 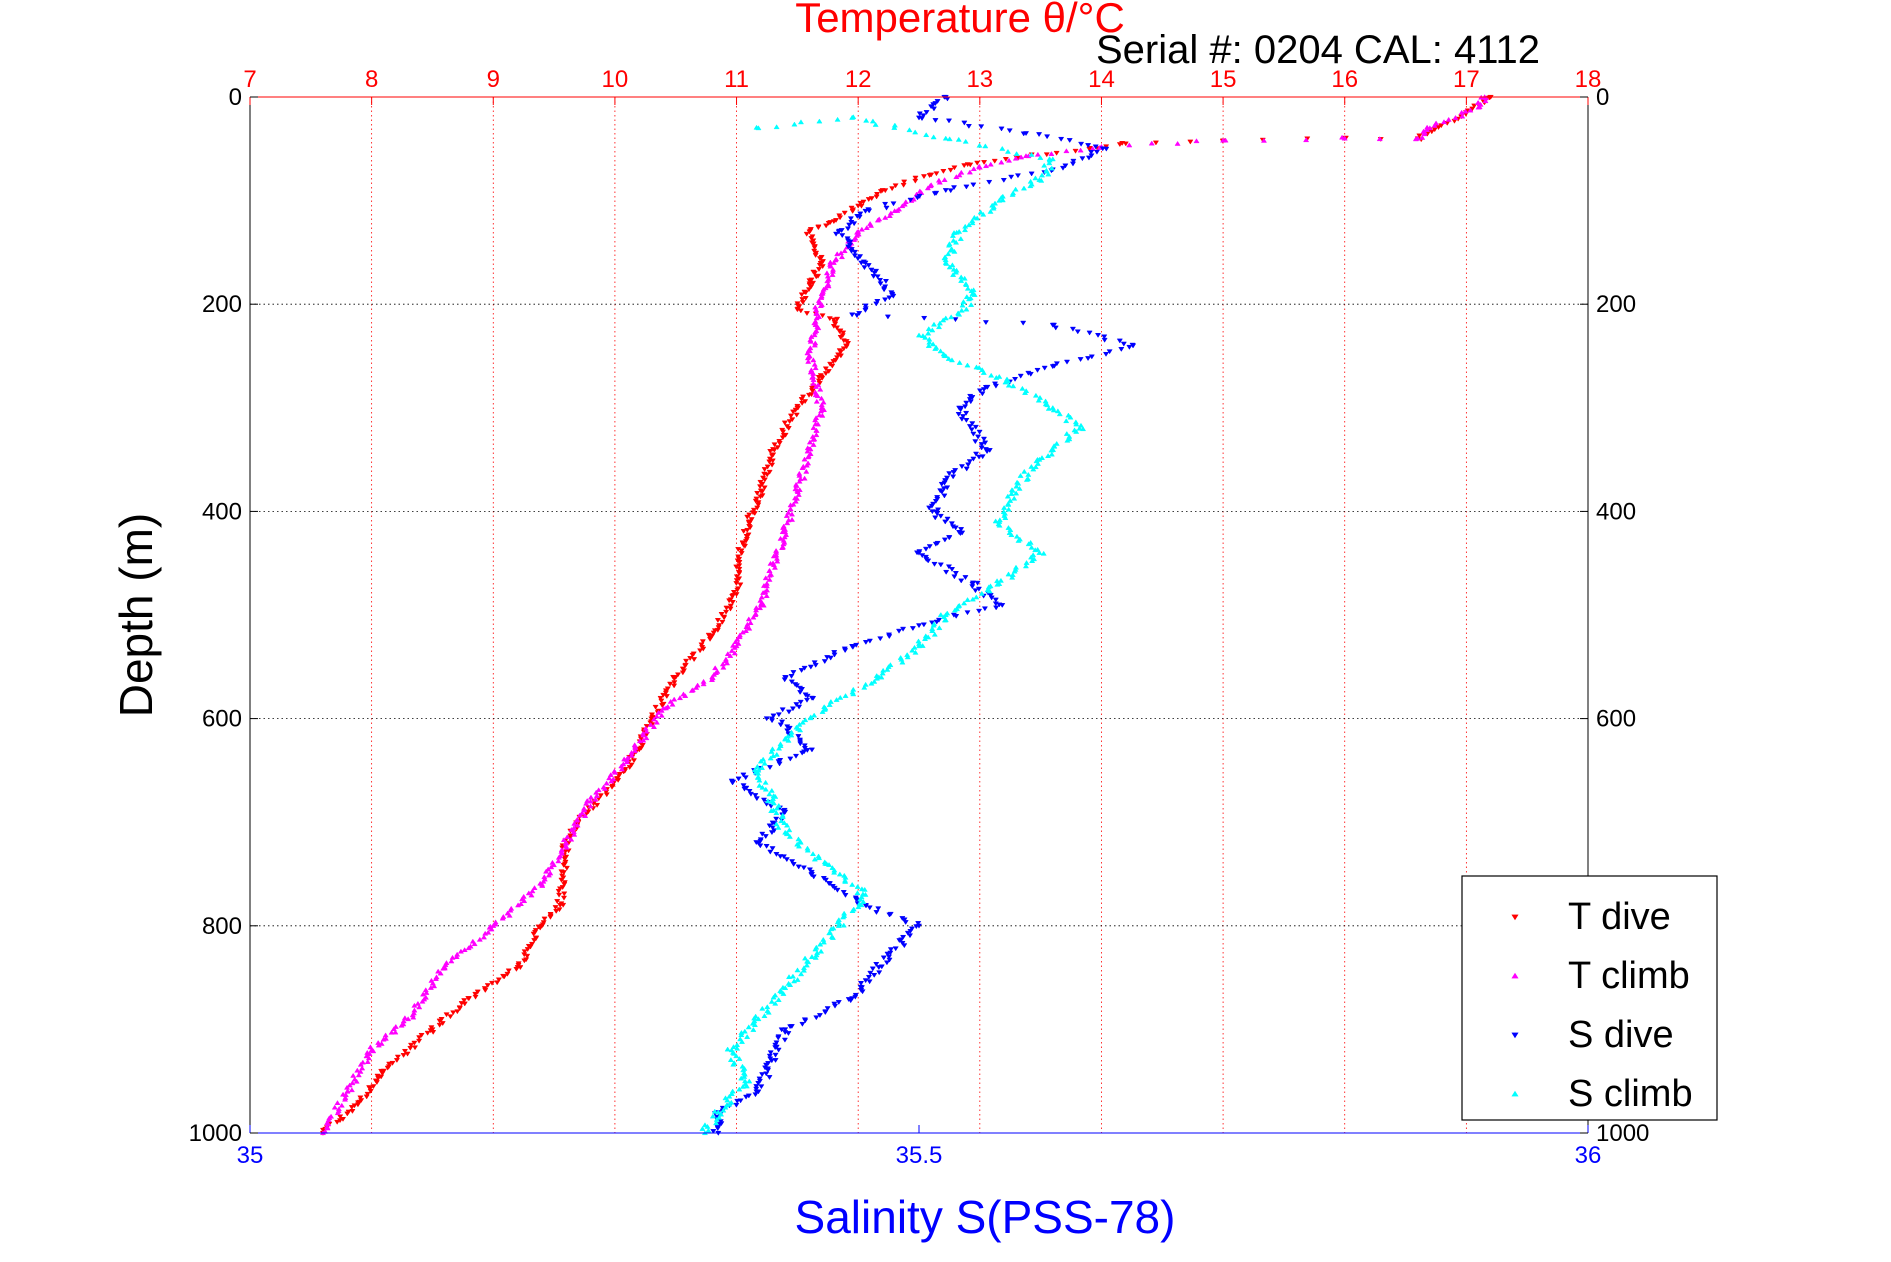 I want to click on legend-label-t-dive: T dive, so click(x=1619, y=917).